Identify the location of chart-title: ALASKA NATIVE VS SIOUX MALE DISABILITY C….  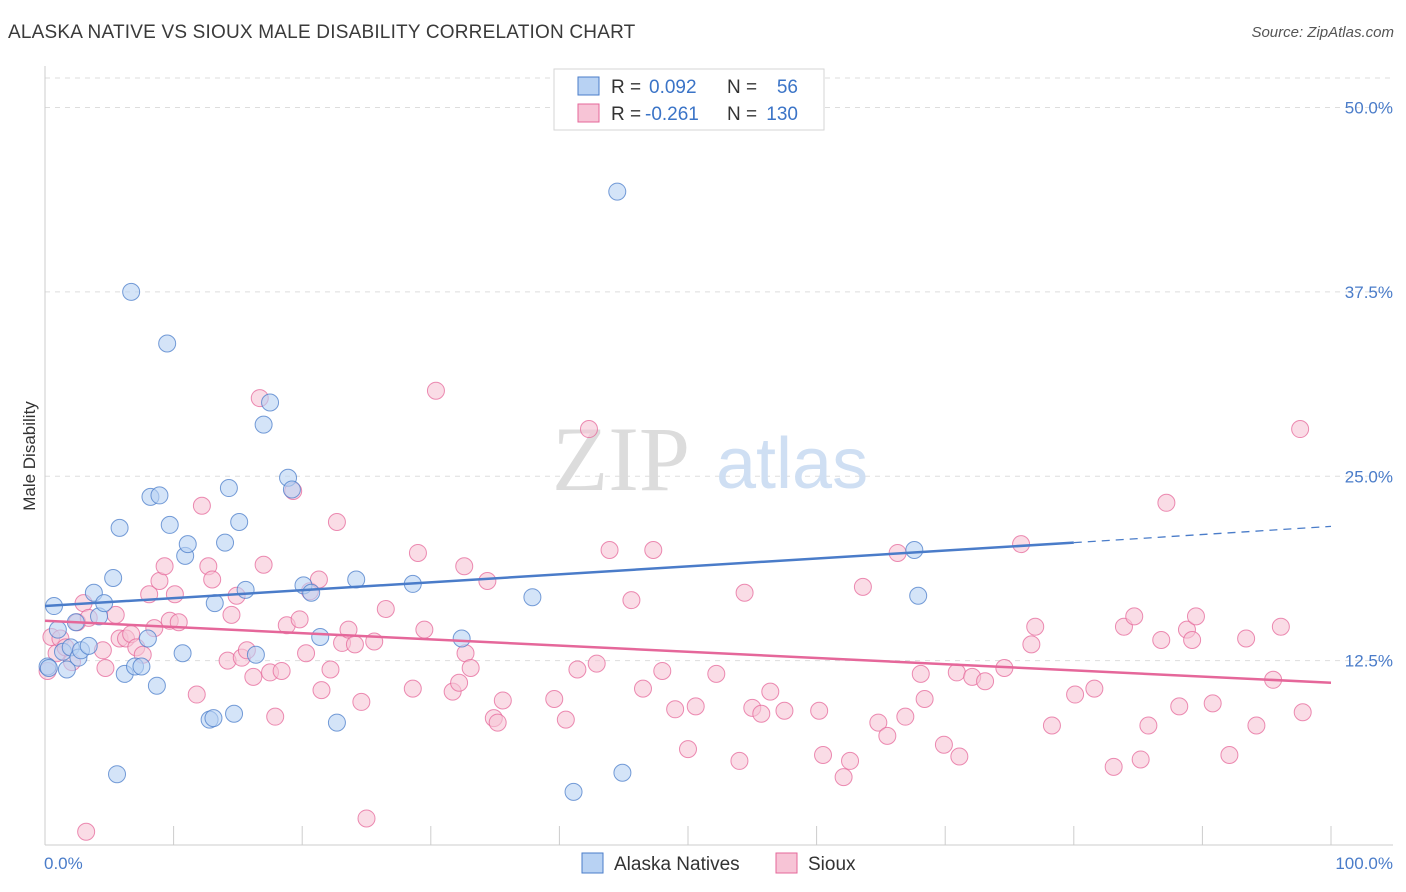
(322, 32).